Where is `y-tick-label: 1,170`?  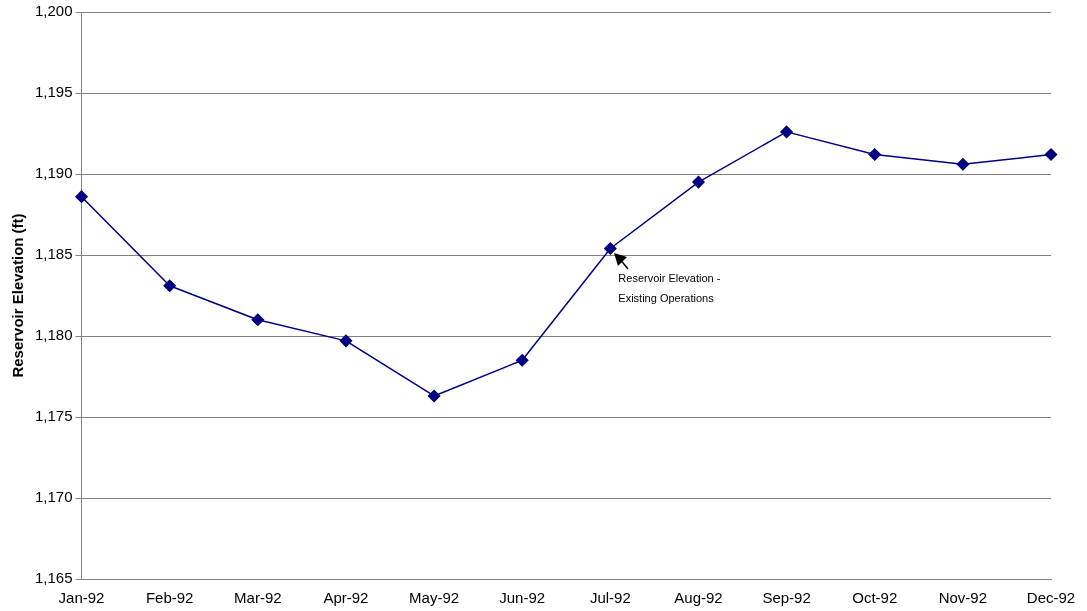
y-tick-label: 1,170 is located at coordinates (53, 497).